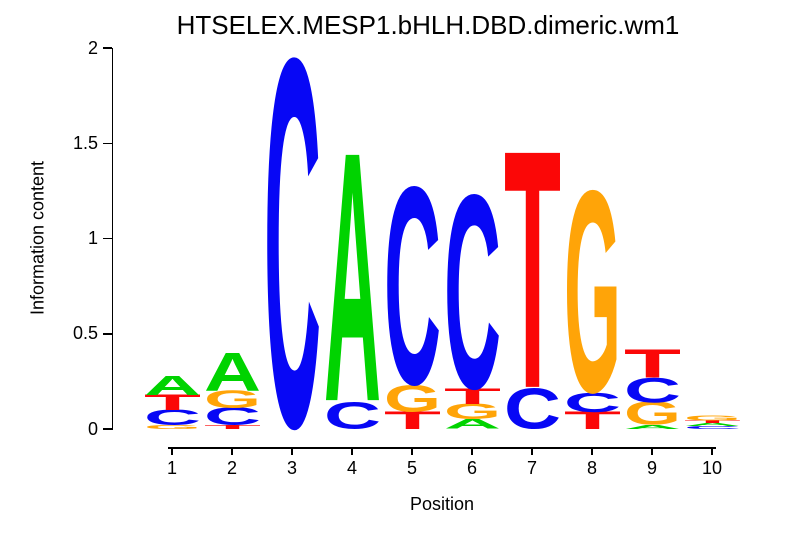 The width and height of the screenshot is (806, 559). What do you see at coordinates (92, 47) in the screenshot?
I see `y-tick-label-2: 2` at bounding box center [92, 47].